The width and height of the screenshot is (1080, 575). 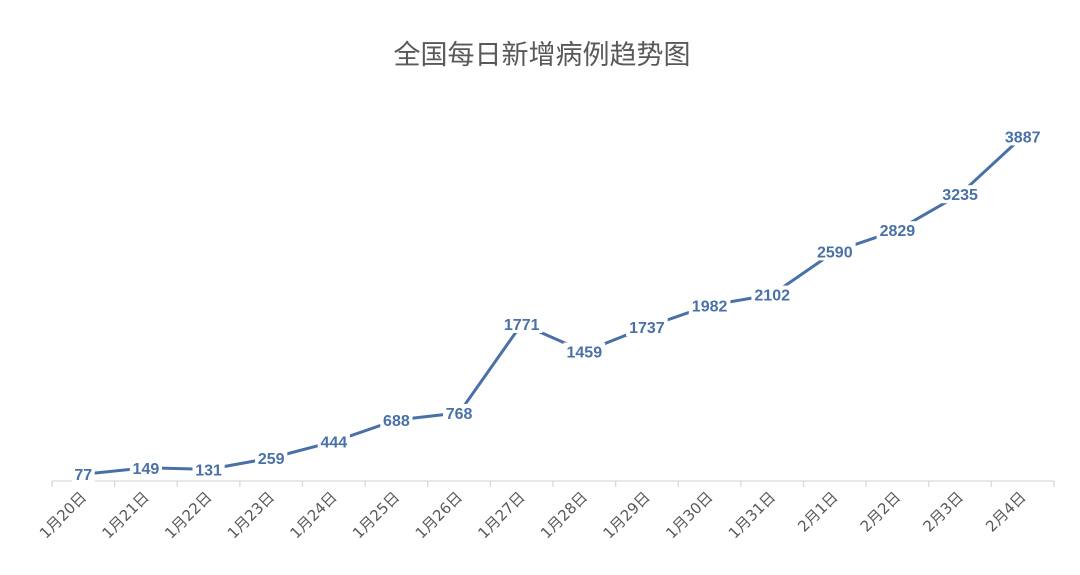 What do you see at coordinates (880, 511) in the screenshot?
I see `x-tick-label: 2月2日` at bounding box center [880, 511].